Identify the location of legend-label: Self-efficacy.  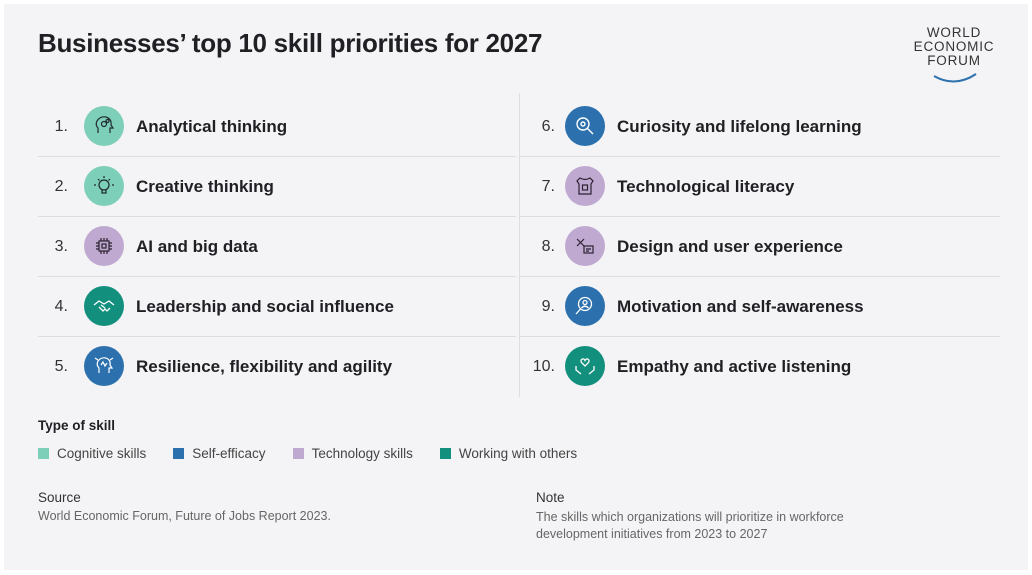
(229, 453).